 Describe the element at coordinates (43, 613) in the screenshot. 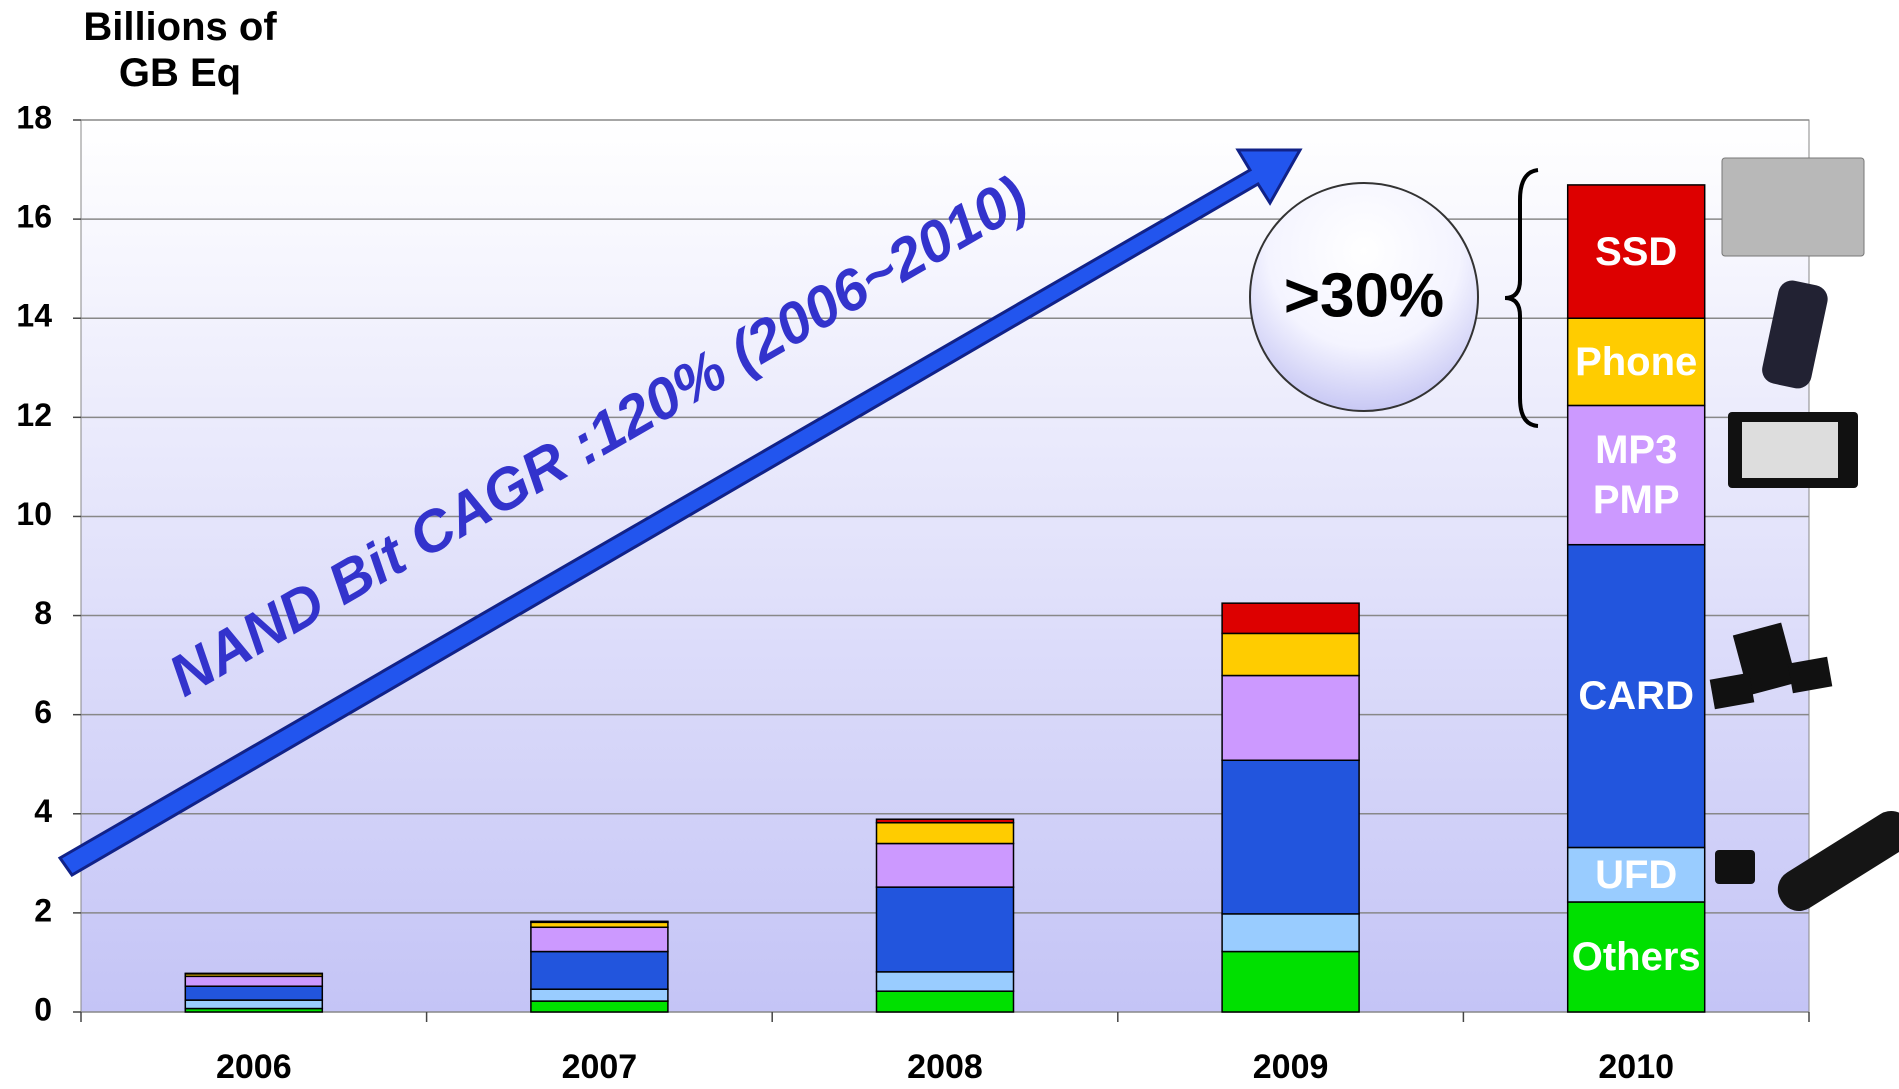

I see `y-tick-label: 8` at that location.